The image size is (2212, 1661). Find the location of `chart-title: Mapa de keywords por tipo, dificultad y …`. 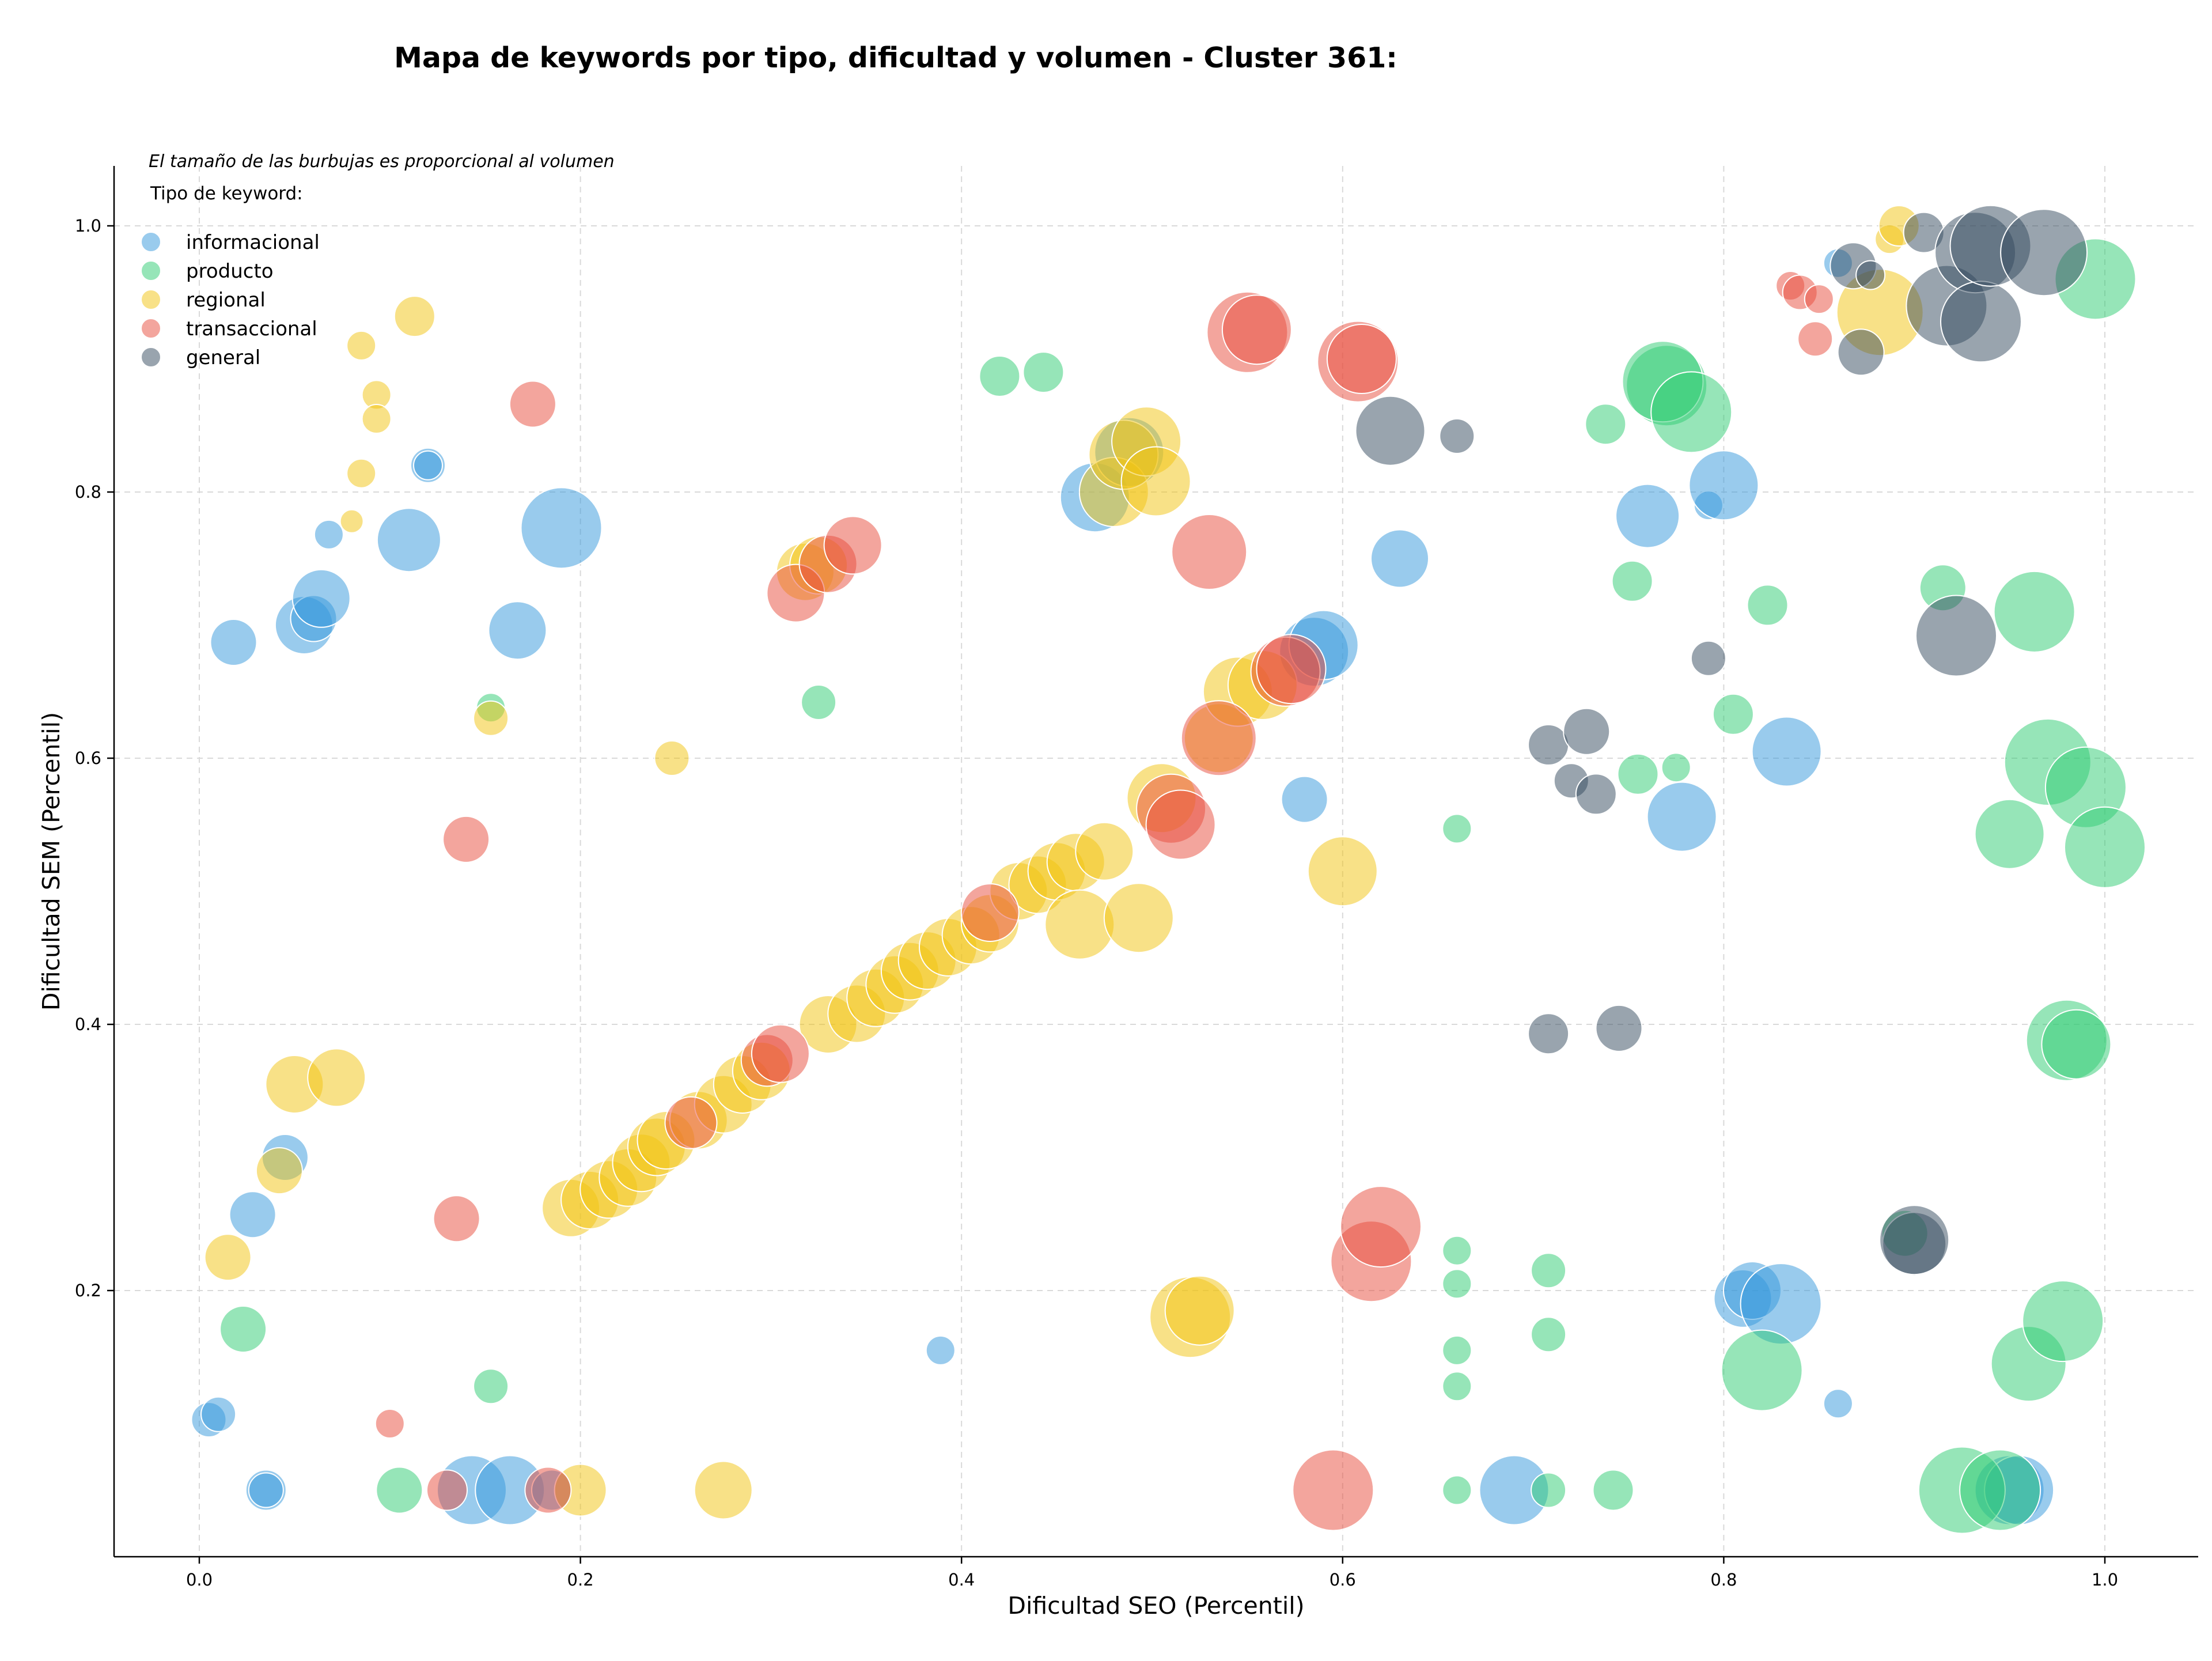

chart-title: Mapa de keywords por tipo, dificultad y … is located at coordinates (895, 57).